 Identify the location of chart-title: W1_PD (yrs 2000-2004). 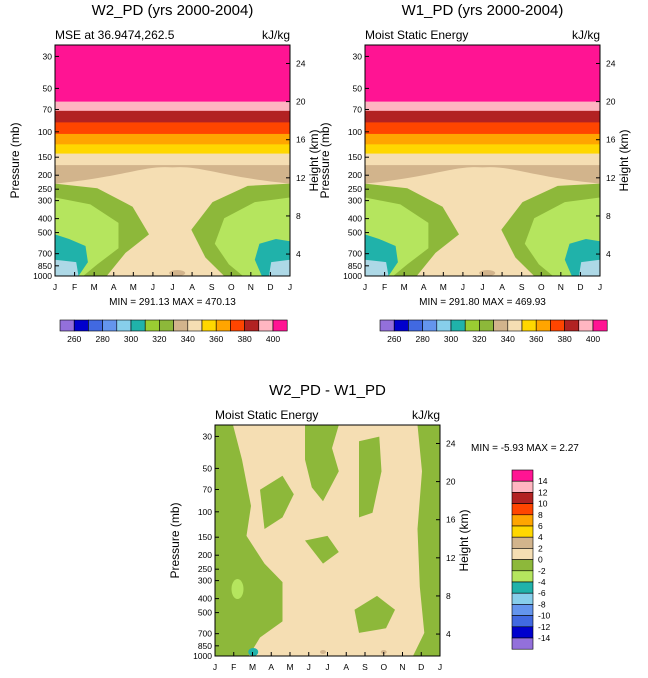
(483, 10).